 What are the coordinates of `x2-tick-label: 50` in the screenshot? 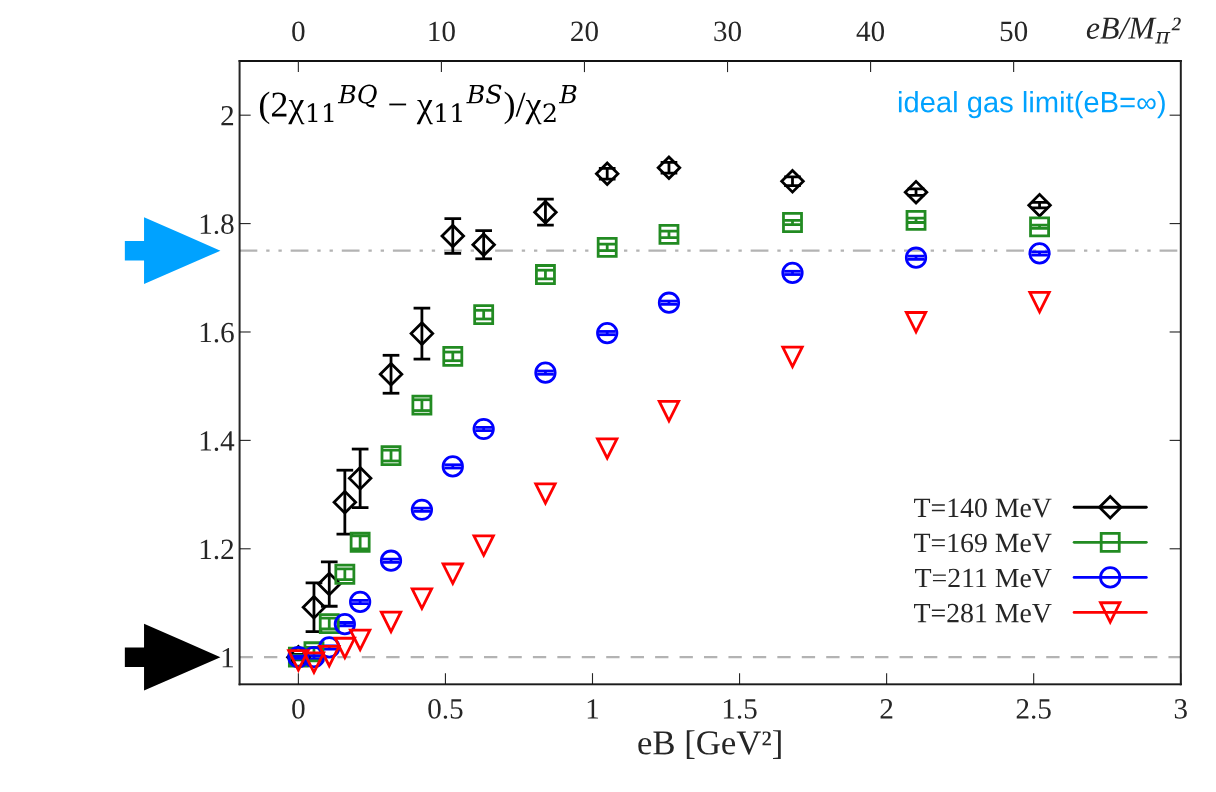 It's located at (1014, 31).